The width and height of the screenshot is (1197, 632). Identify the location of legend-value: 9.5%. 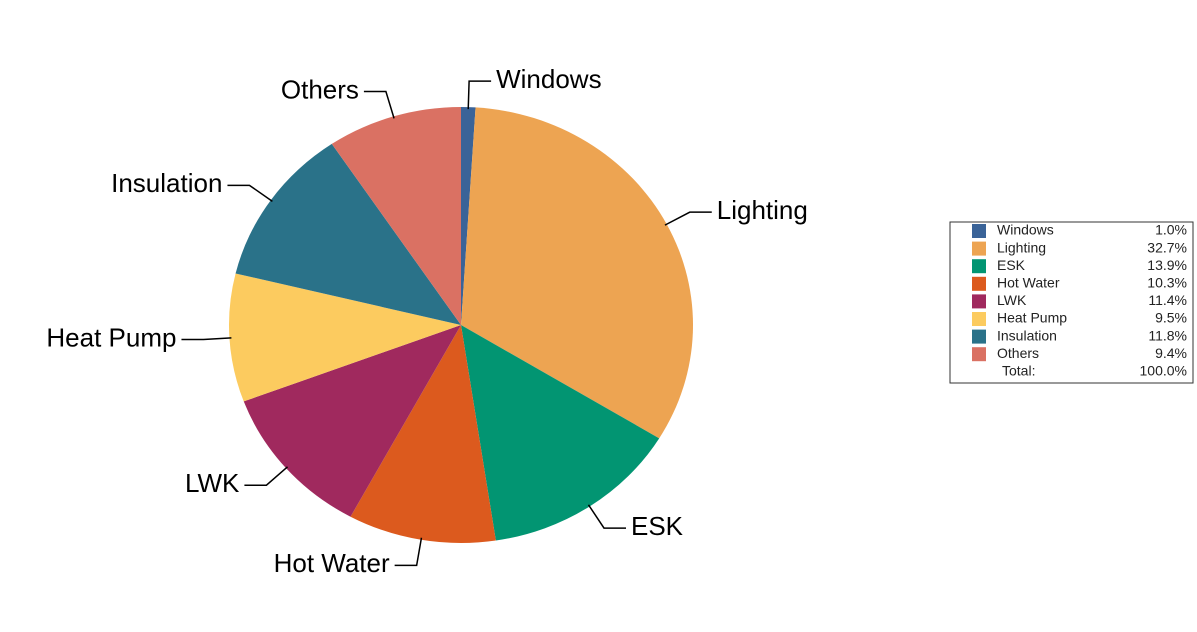
(1171, 318).